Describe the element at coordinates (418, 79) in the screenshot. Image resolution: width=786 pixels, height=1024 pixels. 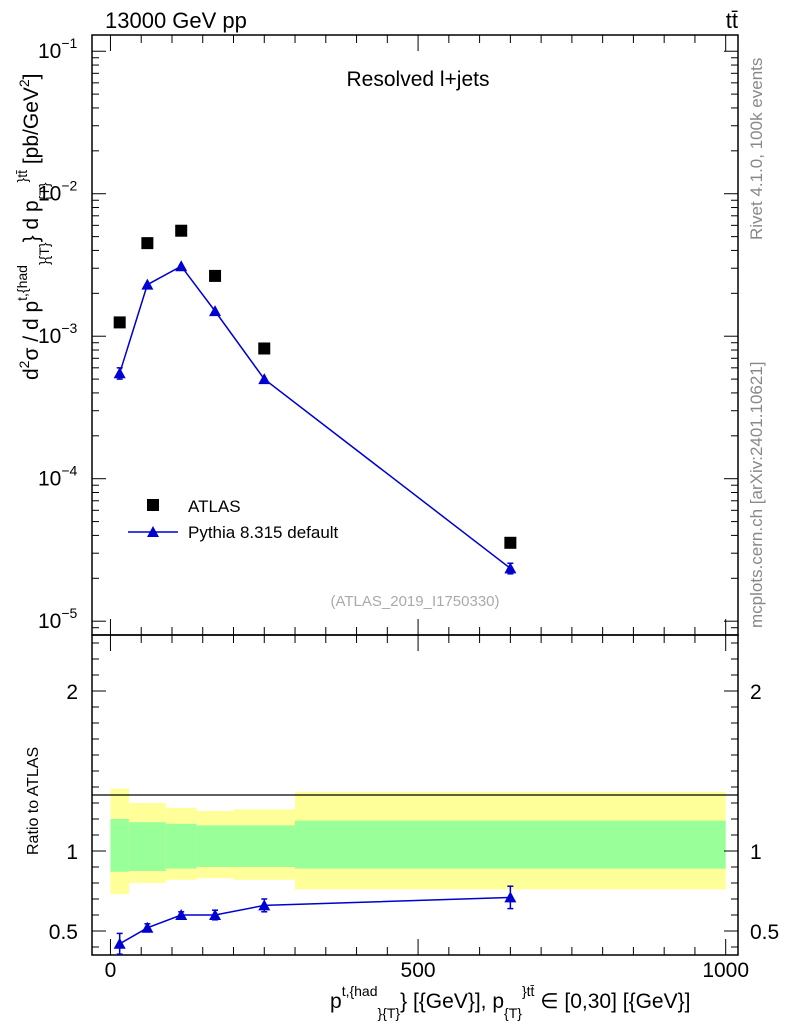
I see `plot-annotation: Resolved l+jets` at that location.